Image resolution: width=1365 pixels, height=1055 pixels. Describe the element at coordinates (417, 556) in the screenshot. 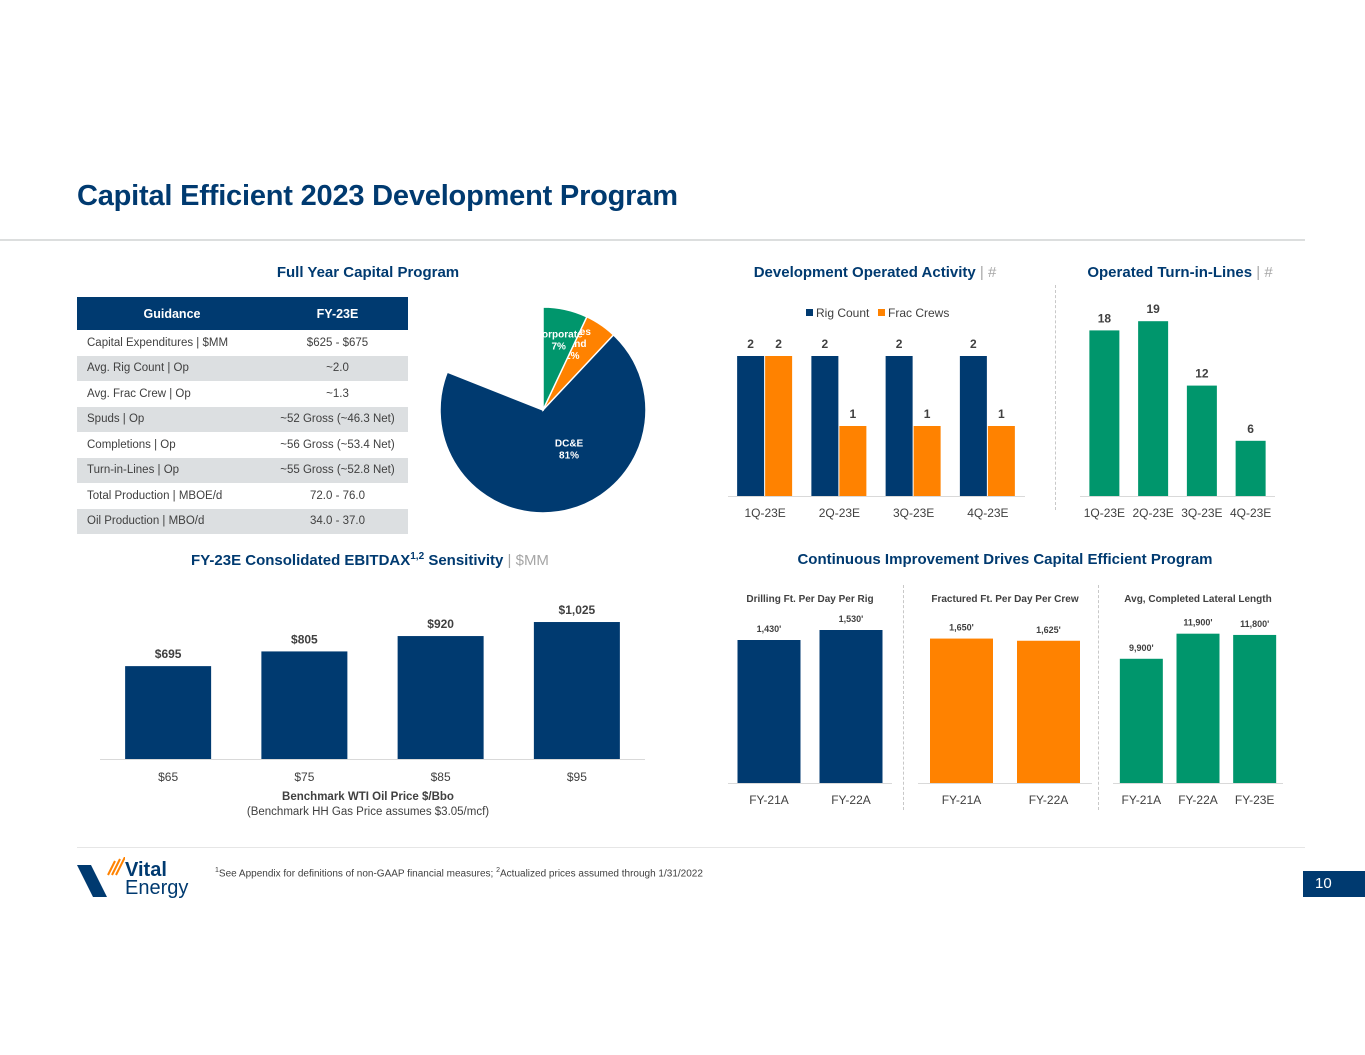

I see `ebitdax-title-sup: 1,2` at that location.